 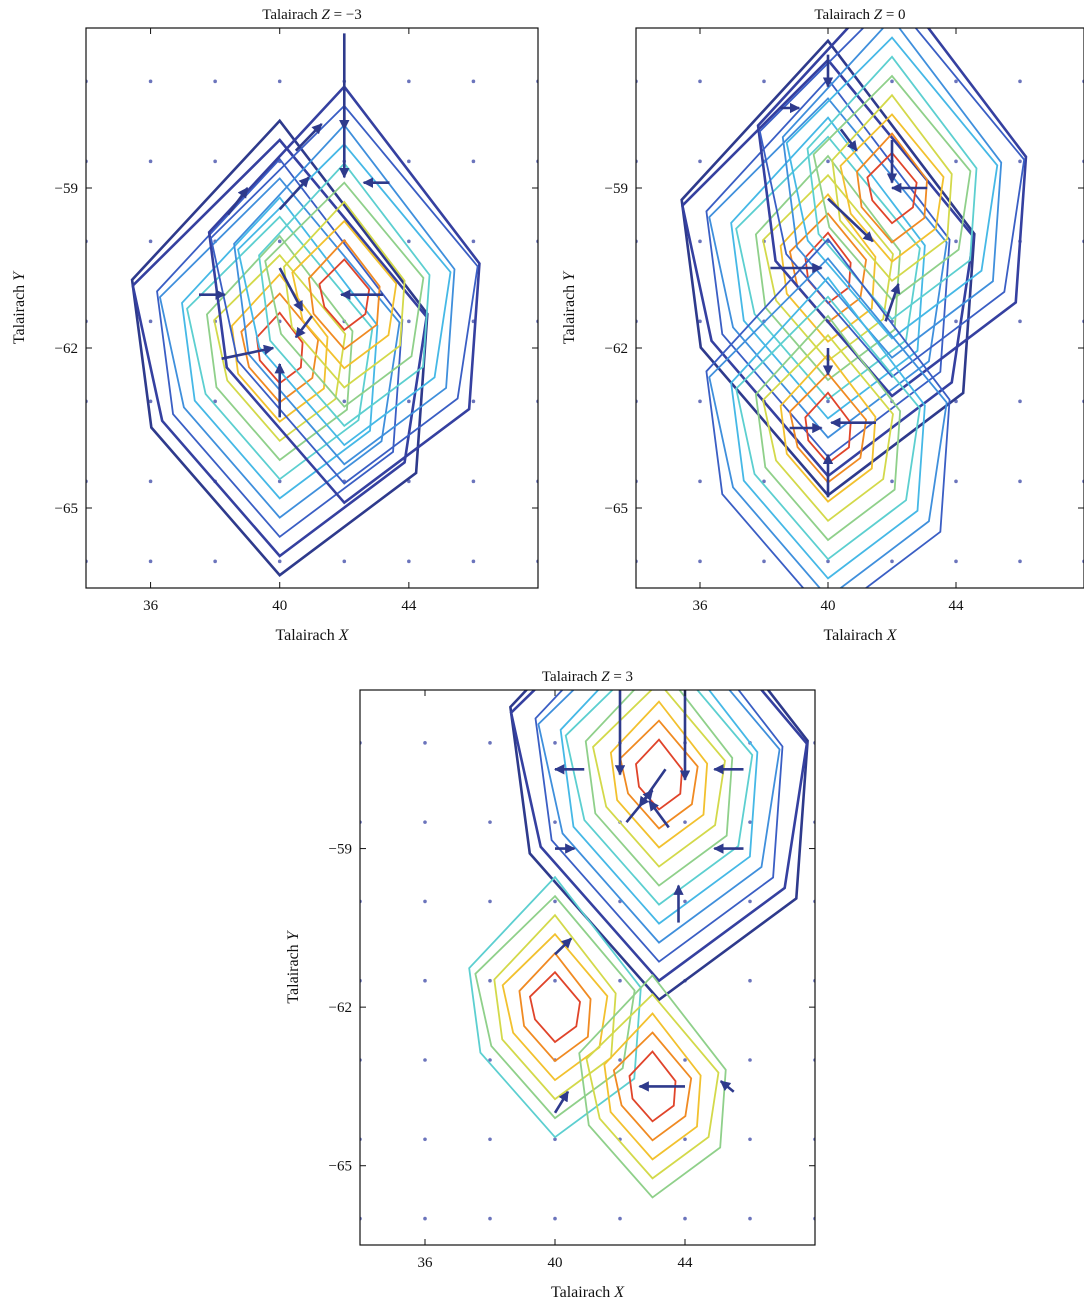 I want to click on x-axis-label: Talairach X, so click(x=860, y=635).